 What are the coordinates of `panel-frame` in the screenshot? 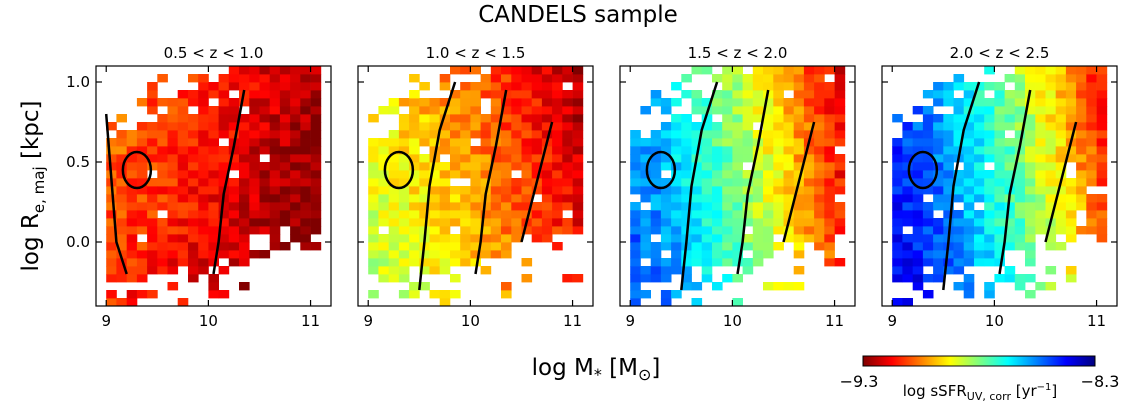 It's located at (475, 186).